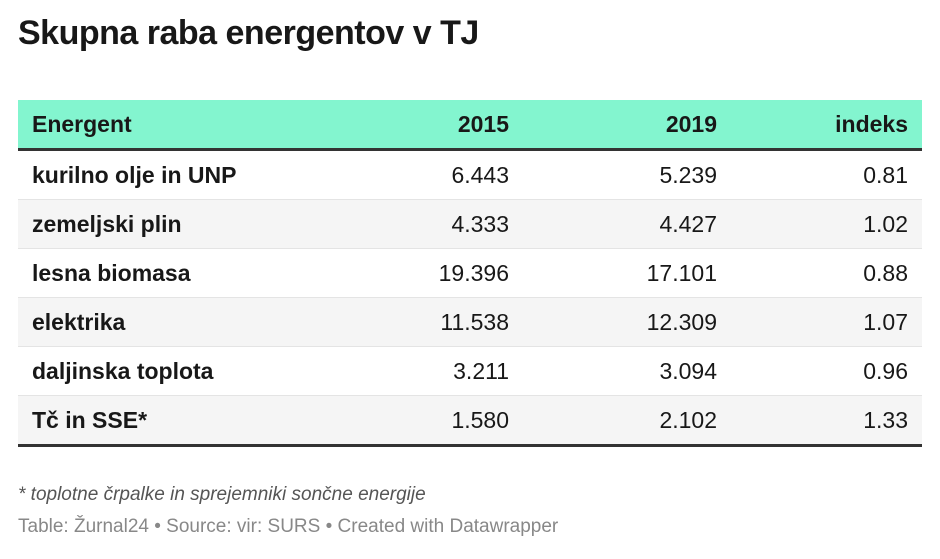 Image resolution: width=940 pixels, height=559 pixels. I want to click on header-row: Energent 2015 2019 indeks, so click(470, 125).